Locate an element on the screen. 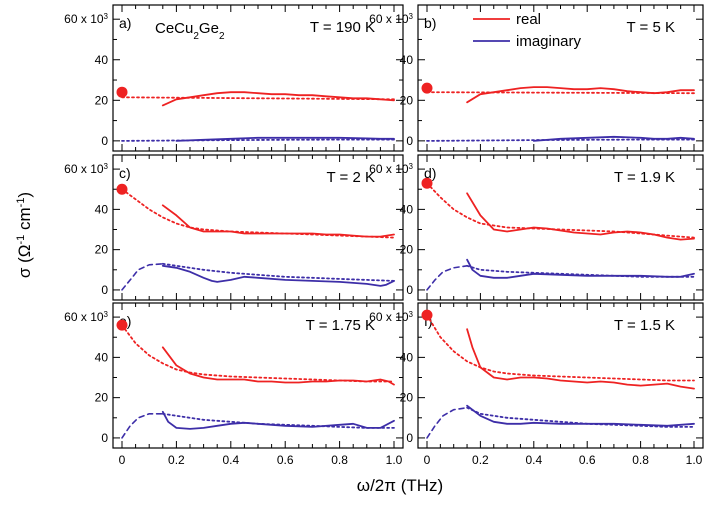 The image size is (710, 505). panel-d: 0 20 40 60 x 103 d) T = 1.9 K is located at coordinates (536, 227).